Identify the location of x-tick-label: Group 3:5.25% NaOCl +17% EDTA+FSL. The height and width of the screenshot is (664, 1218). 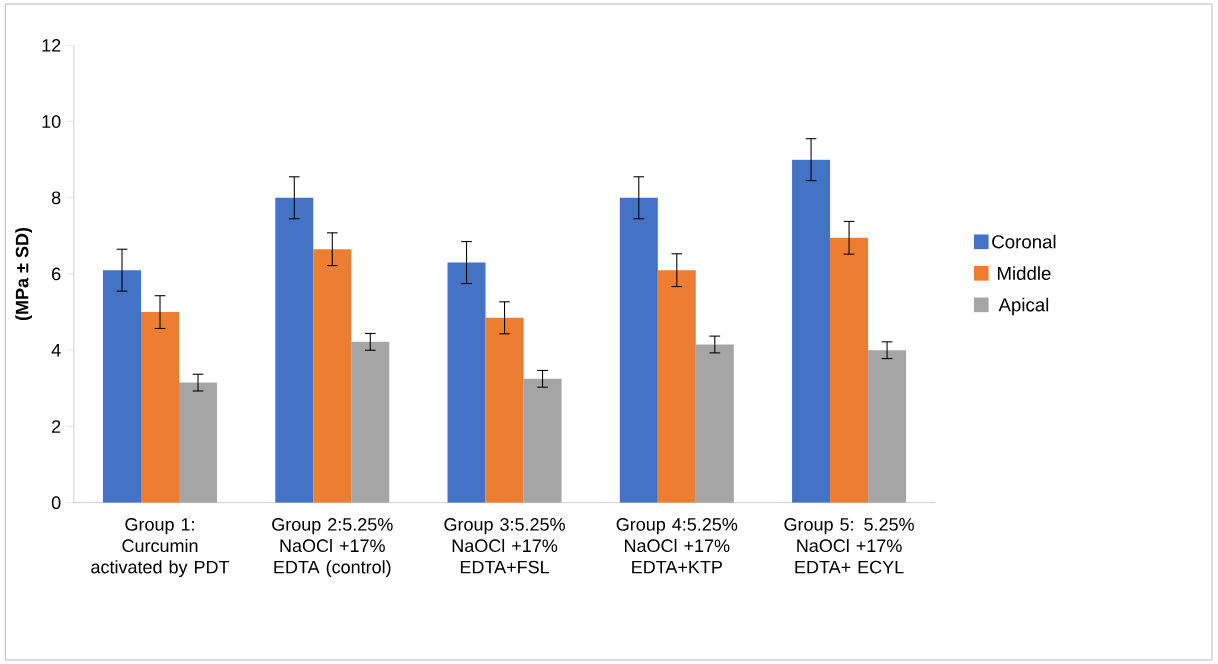
(504, 546).